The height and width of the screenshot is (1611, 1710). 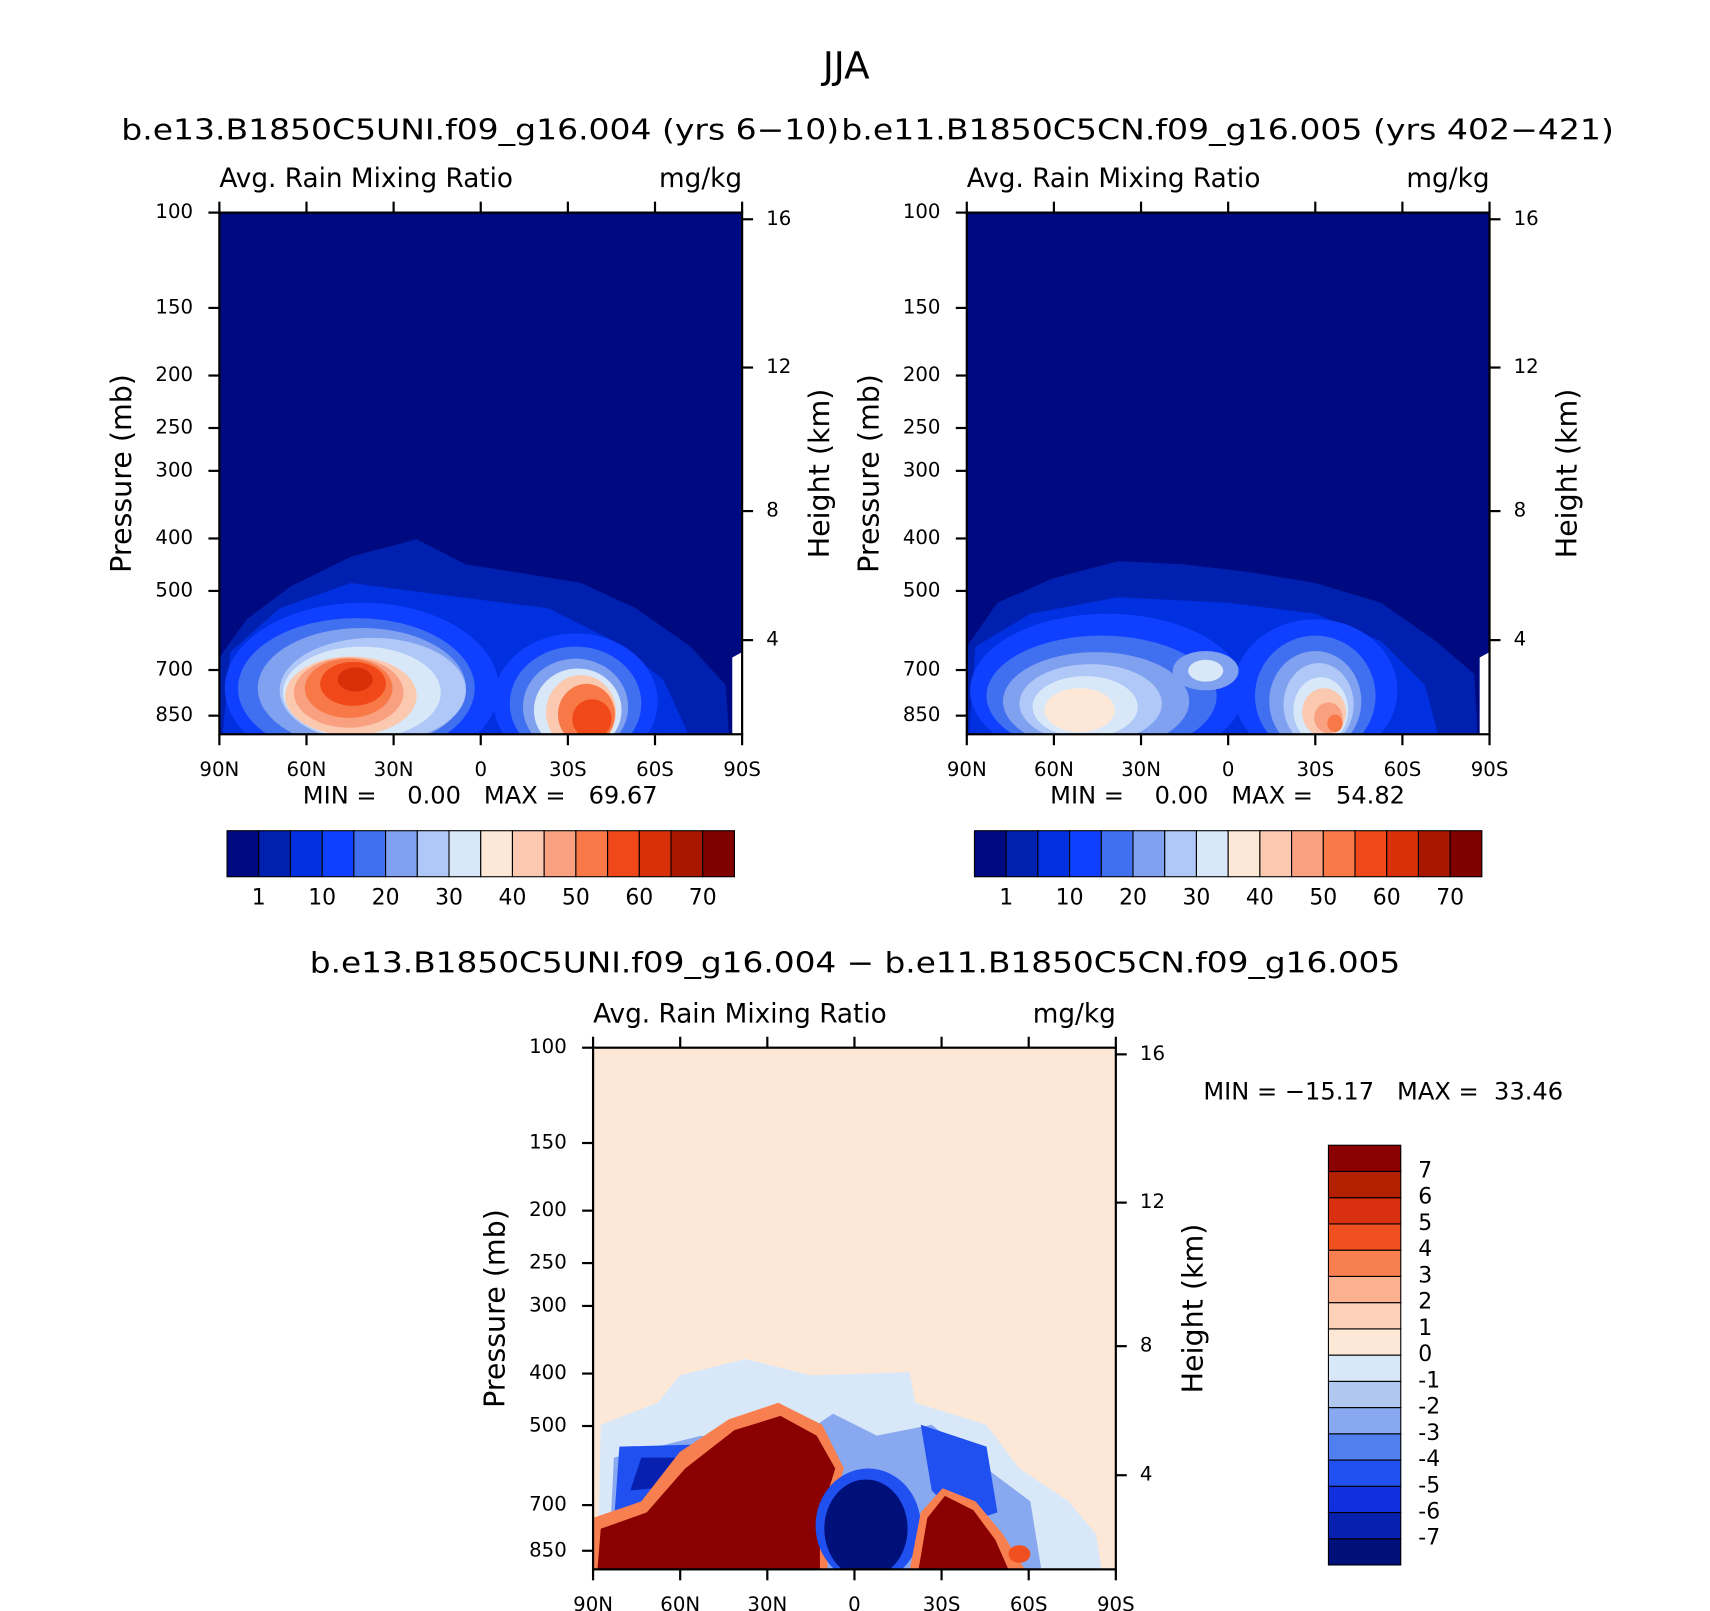 I want to click on colorbar-label: 50, so click(x=1323, y=898).